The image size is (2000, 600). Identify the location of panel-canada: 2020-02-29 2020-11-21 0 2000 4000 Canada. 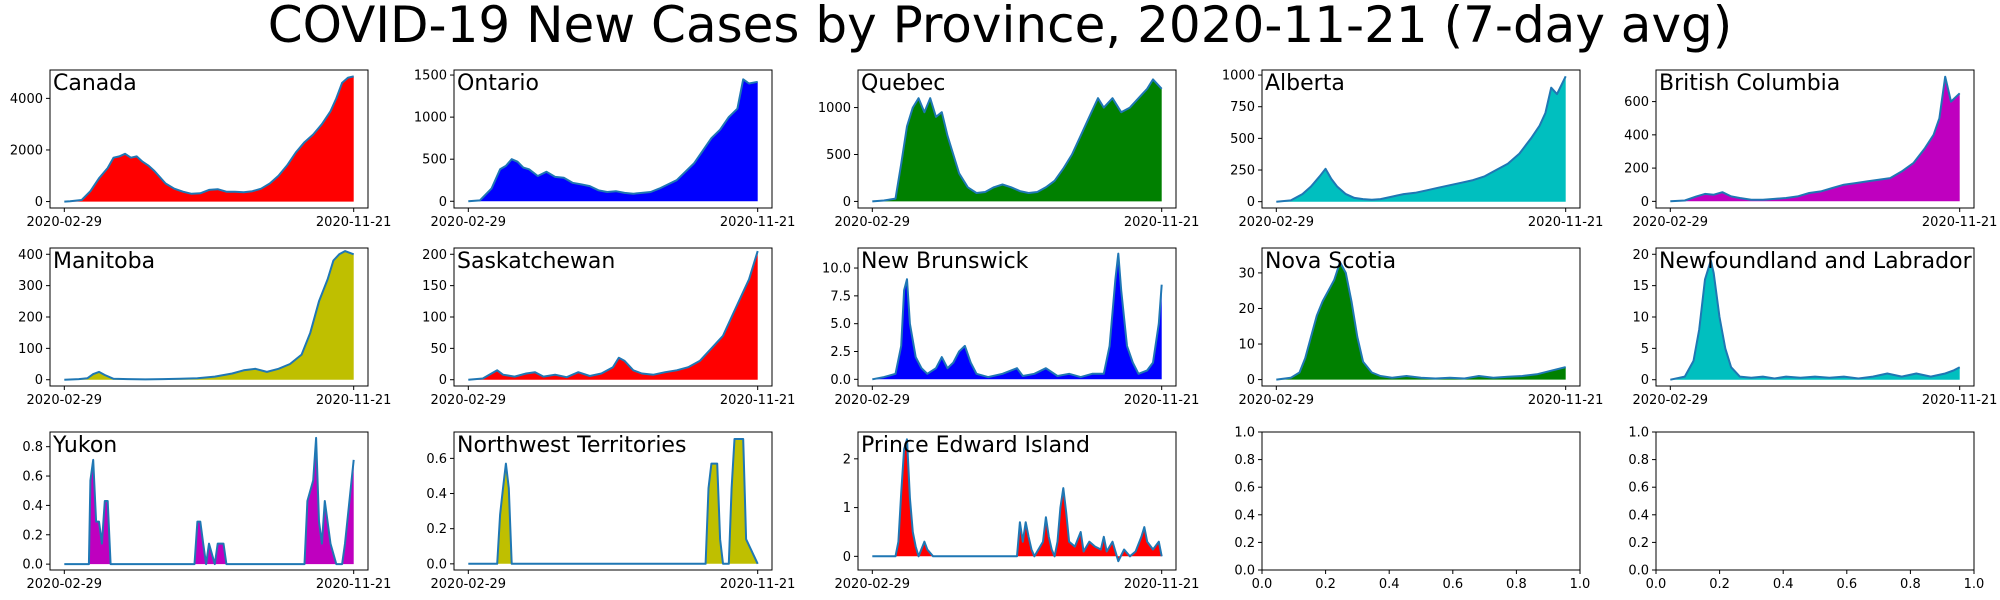
(201, 149).